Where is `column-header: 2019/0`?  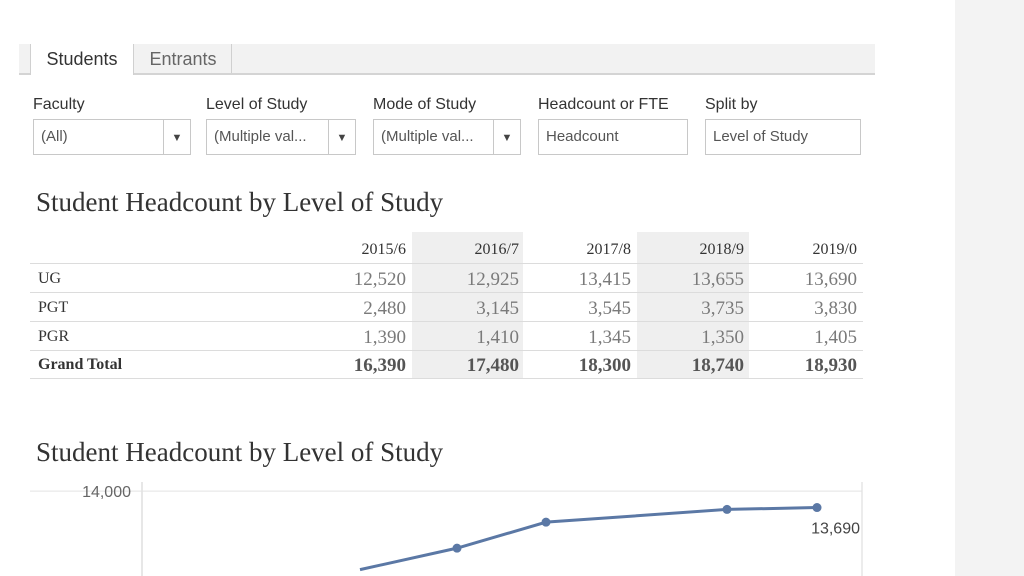
column-header: 2019/0 is located at coordinates (834, 249).